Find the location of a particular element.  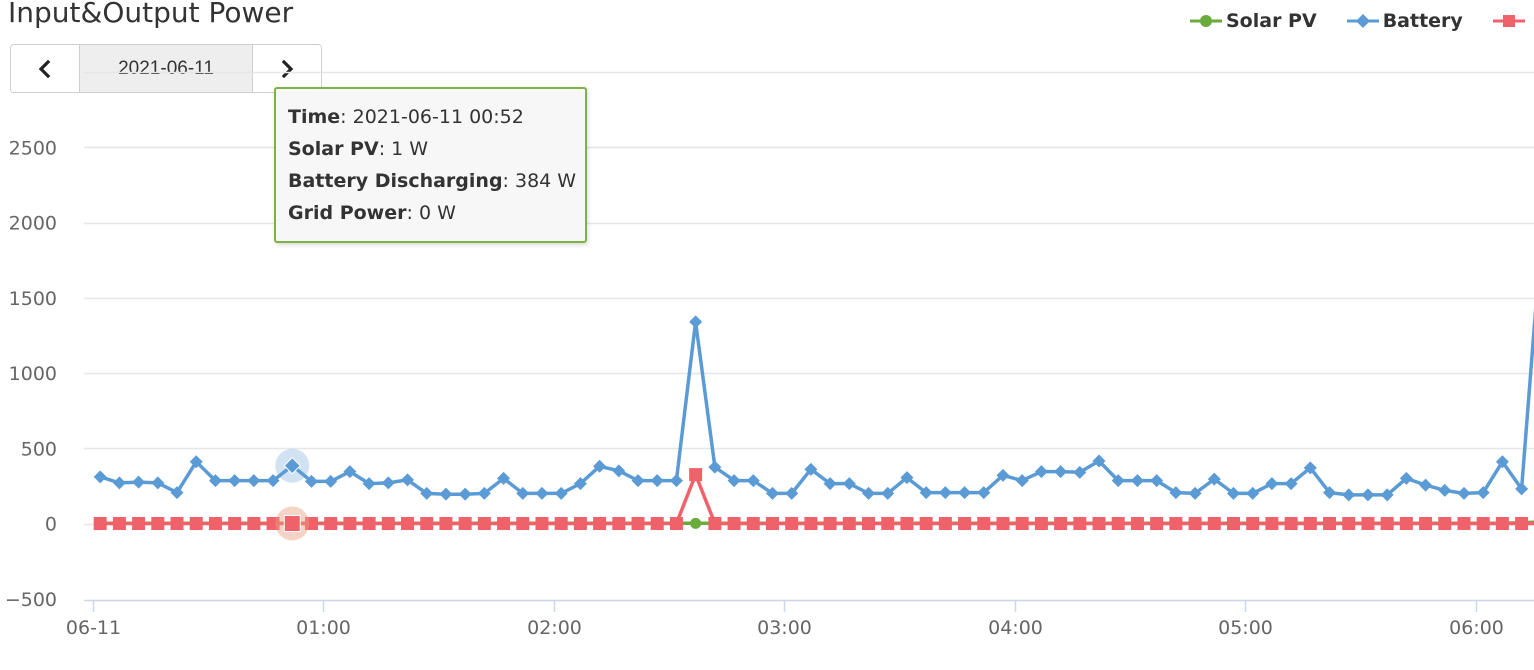

next-date-button is located at coordinates (287, 68).